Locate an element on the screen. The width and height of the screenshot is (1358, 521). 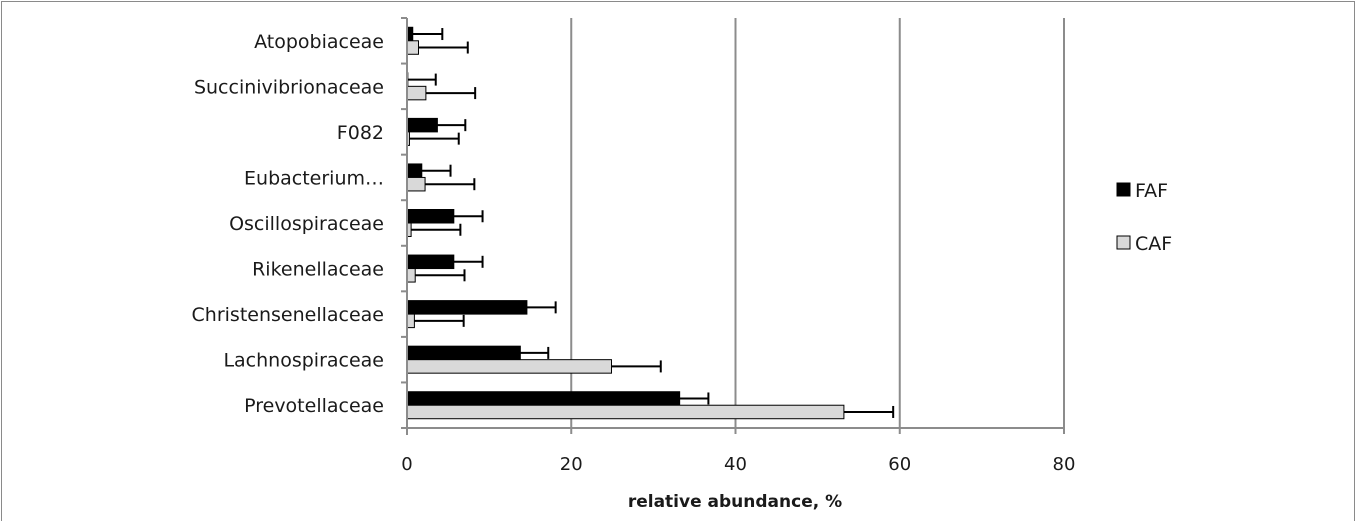
x-tick-label: 40 is located at coordinates (735, 464).